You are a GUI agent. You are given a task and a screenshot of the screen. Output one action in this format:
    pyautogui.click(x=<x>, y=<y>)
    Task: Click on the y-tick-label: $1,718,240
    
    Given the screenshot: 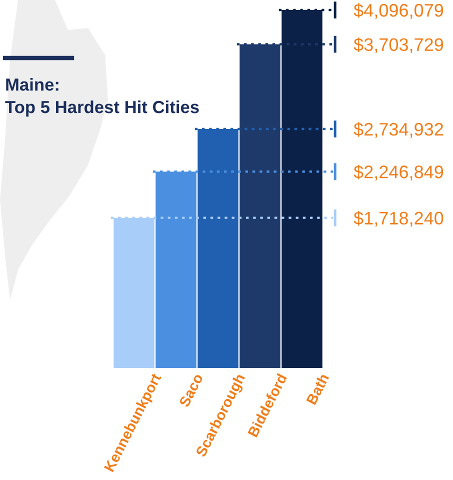 What is the action you would take?
    pyautogui.click(x=399, y=219)
    